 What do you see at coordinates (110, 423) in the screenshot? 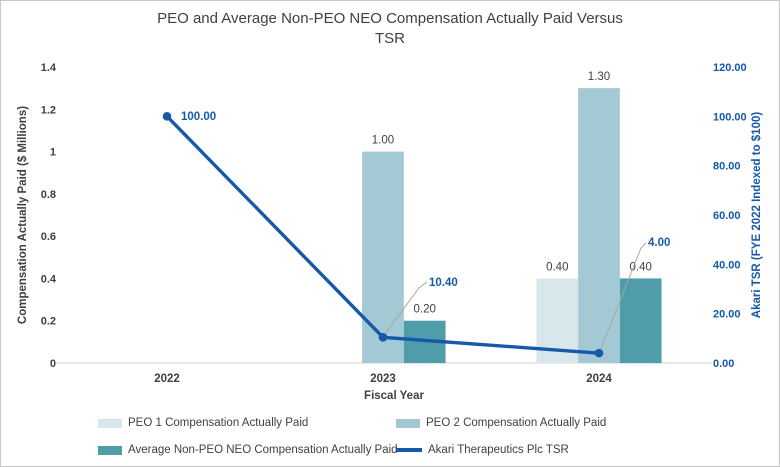
I see `peo1-swatch-icon` at bounding box center [110, 423].